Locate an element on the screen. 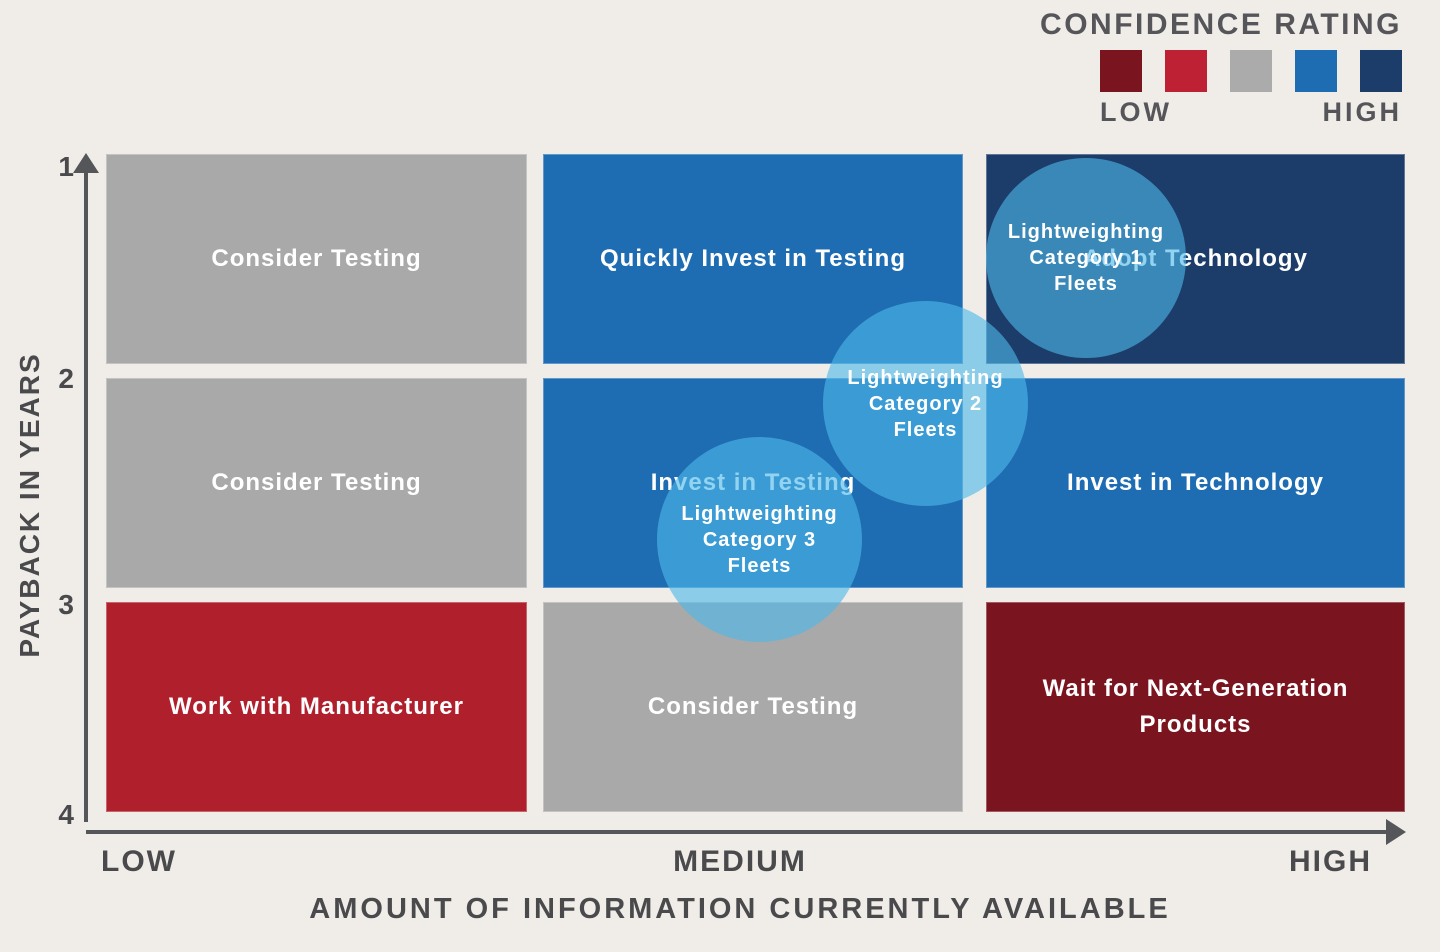 This screenshot has width=1440, height=952. cell-label: Wait for Next-Generation Products is located at coordinates (1195, 706).